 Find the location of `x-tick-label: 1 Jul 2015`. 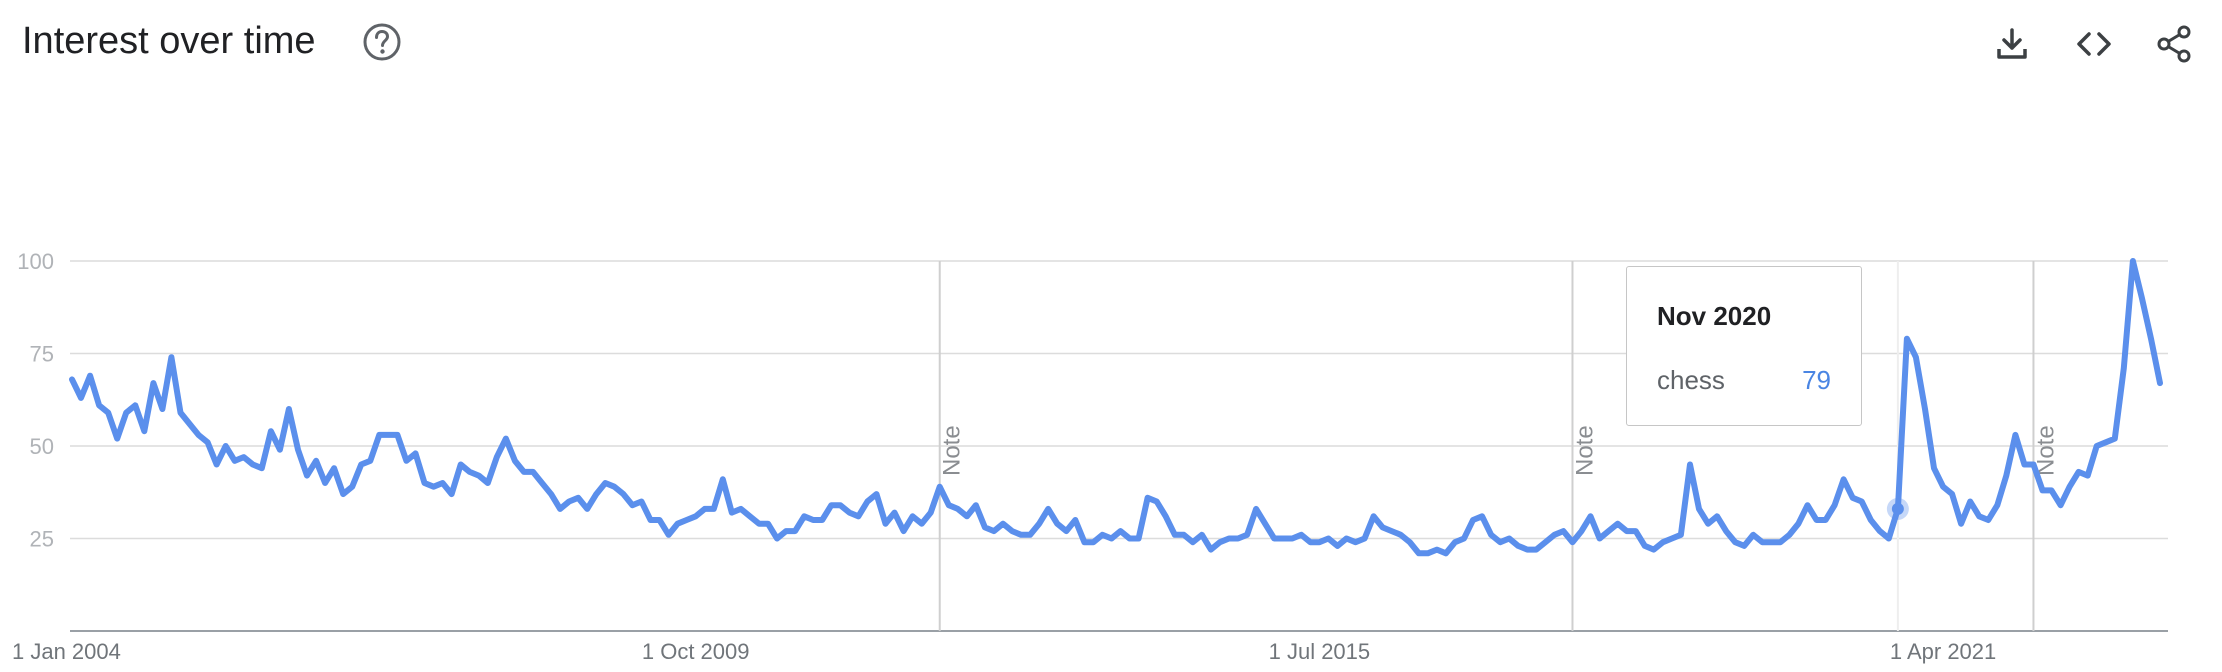

x-tick-label: 1 Jul 2015 is located at coordinates (1320, 651).